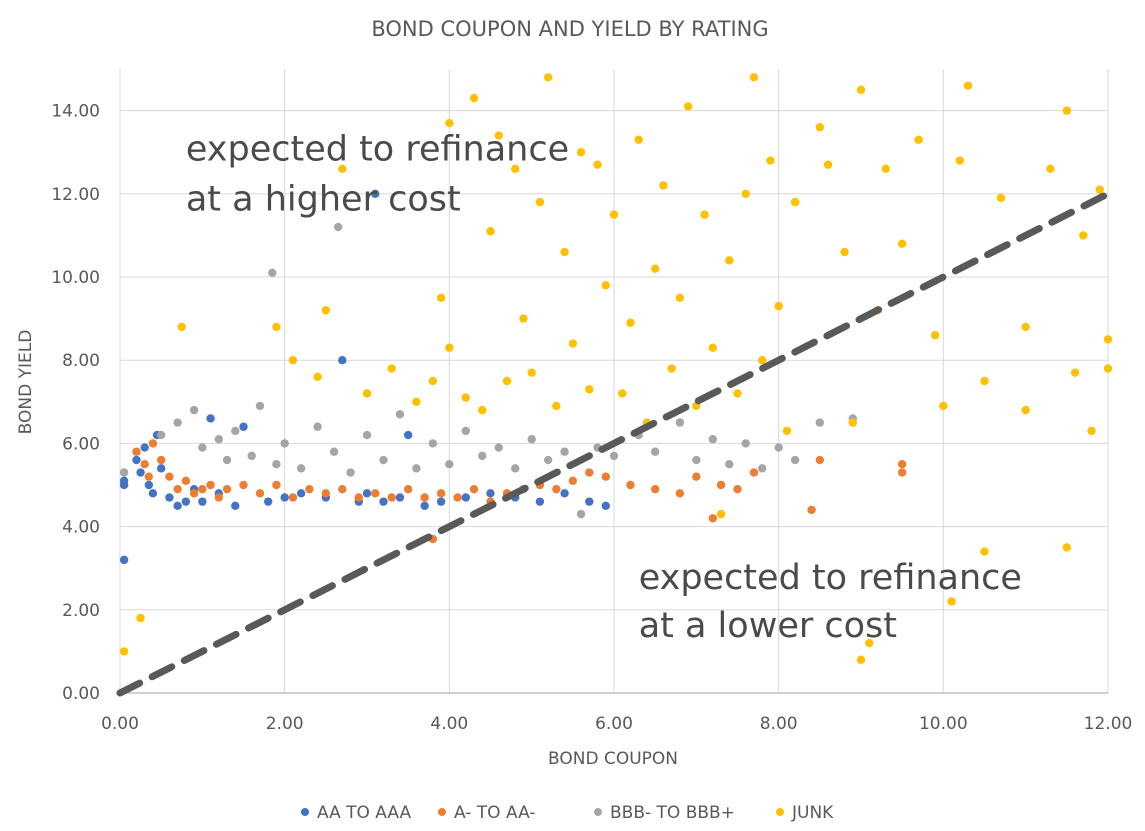  Describe the element at coordinates (569, 29) in the screenshot. I see `chart-title: BOND COUPON AND YIELD BY RATING` at that location.